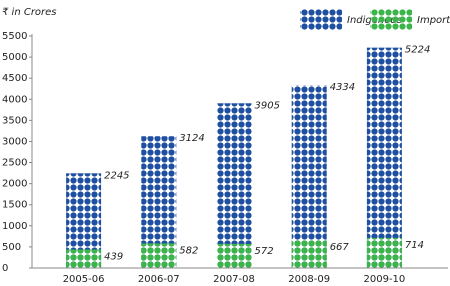 The height and width of the screenshot is (286, 450). I want to click on x-tick-label: 2007-08, so click(234, 279).